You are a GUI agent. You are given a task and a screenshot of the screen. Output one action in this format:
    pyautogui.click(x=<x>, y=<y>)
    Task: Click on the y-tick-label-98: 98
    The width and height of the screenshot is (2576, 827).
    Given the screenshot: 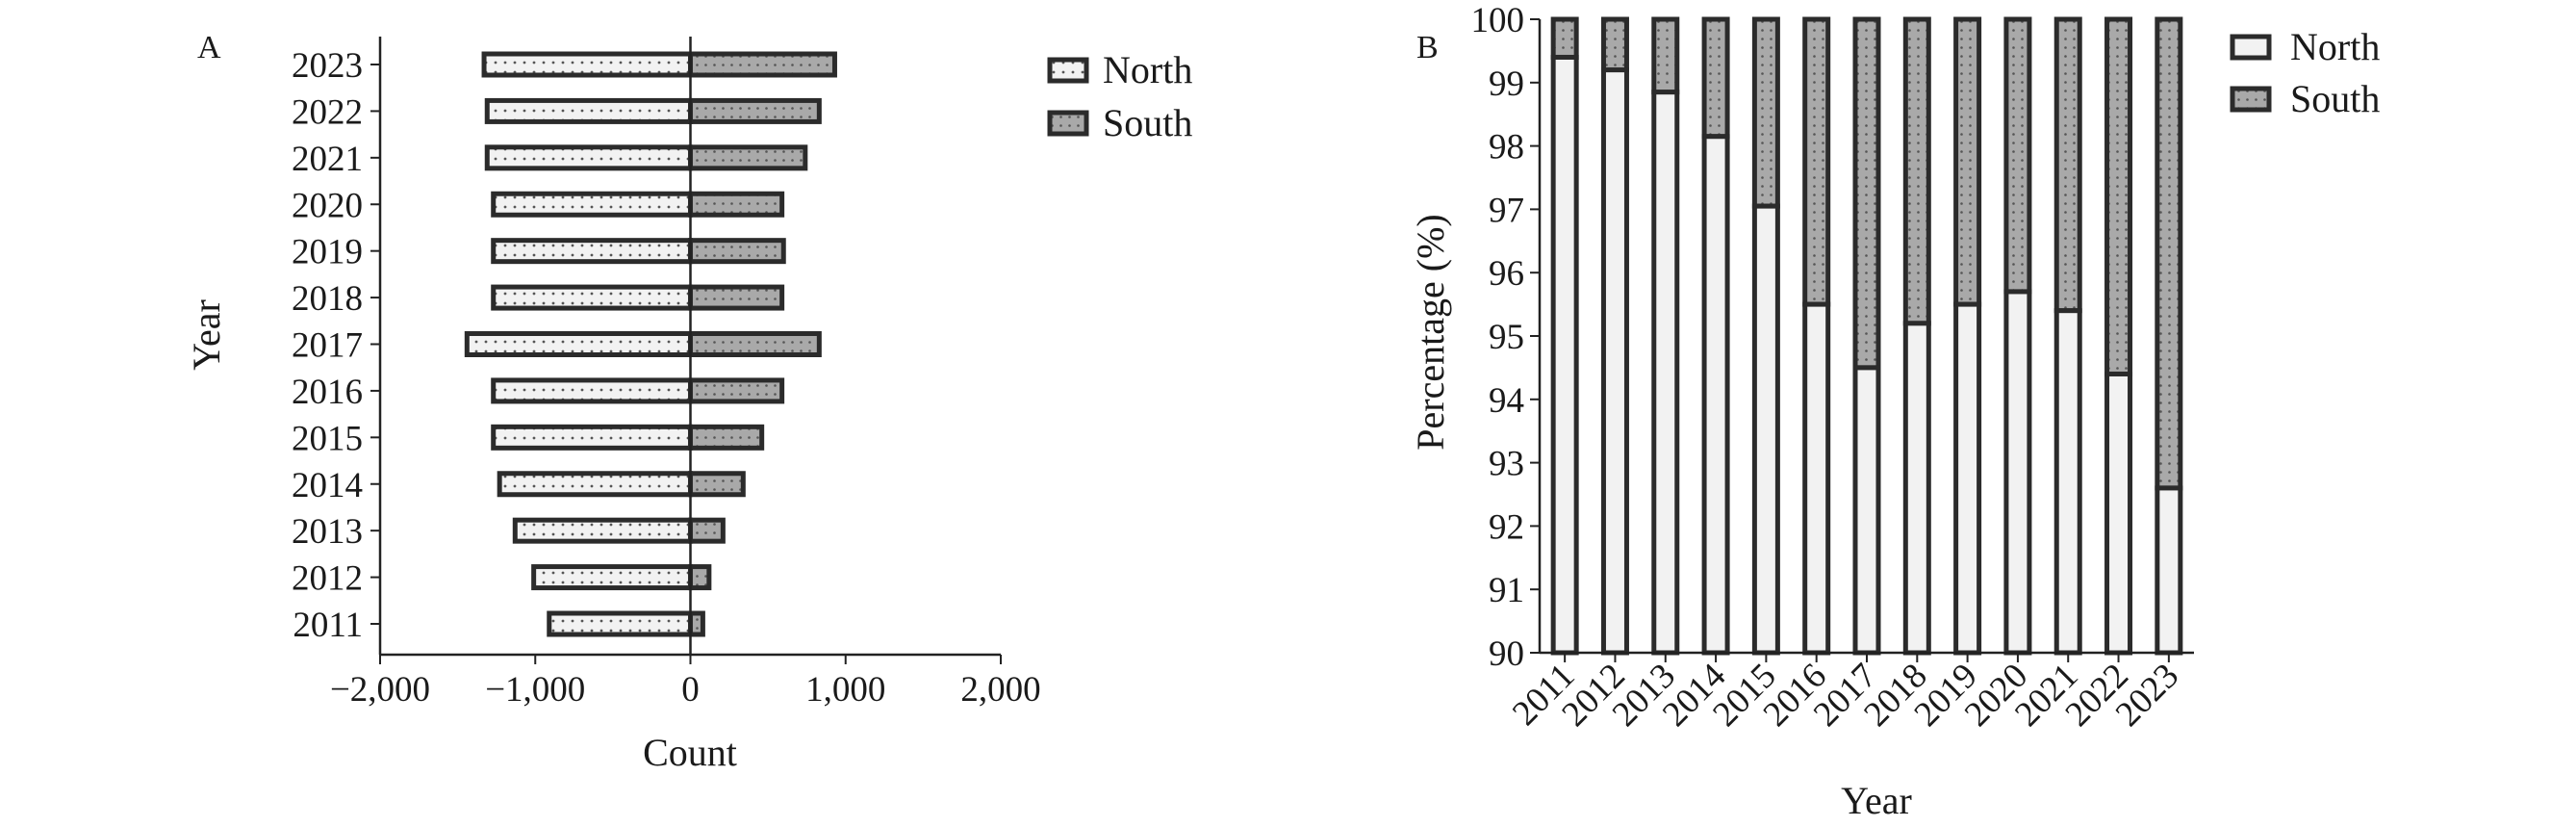 What is the action you would take?
    pyautogui.click(x=1506, y=148)
    